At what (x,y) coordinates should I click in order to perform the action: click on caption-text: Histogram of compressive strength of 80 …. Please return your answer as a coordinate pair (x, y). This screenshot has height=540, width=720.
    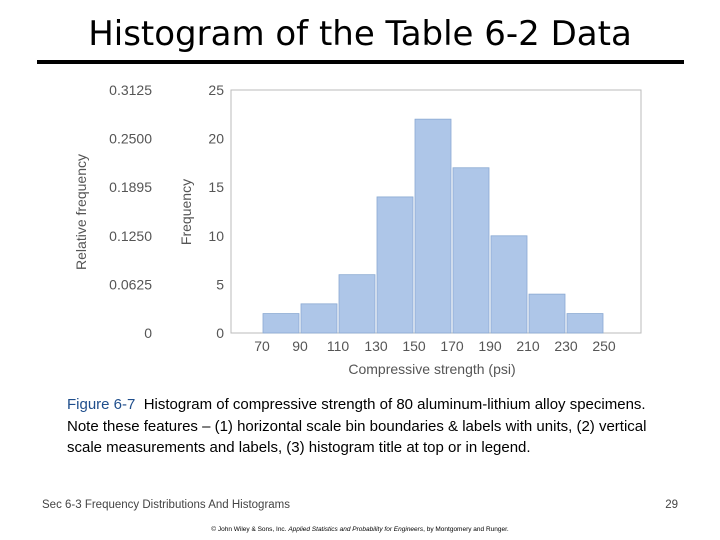
    Looking at the image, I should click on (357, 426).